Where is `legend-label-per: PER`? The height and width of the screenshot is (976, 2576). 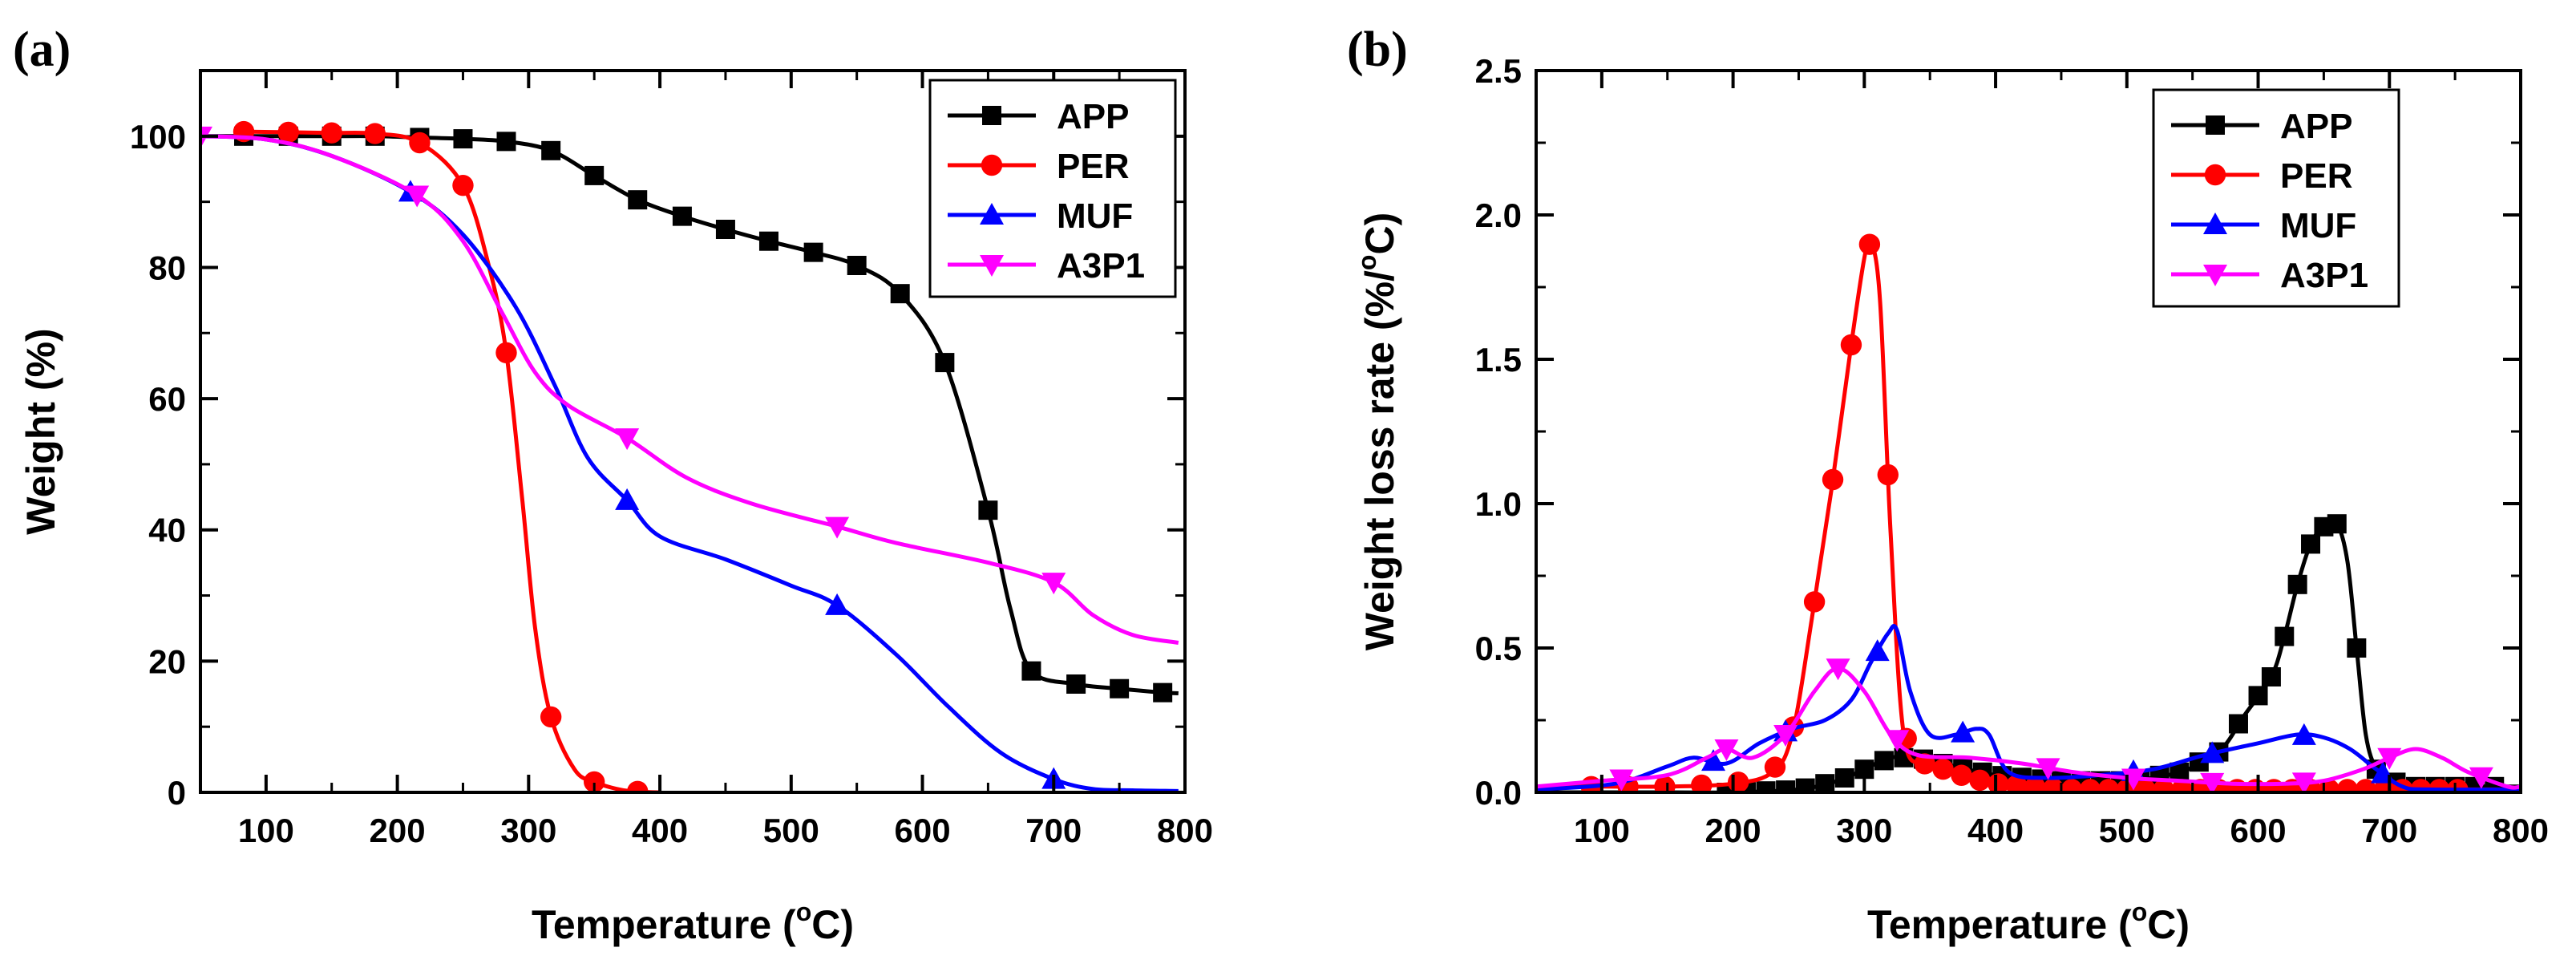 legend-label-per: PER is located at coordinates (2316, 176).